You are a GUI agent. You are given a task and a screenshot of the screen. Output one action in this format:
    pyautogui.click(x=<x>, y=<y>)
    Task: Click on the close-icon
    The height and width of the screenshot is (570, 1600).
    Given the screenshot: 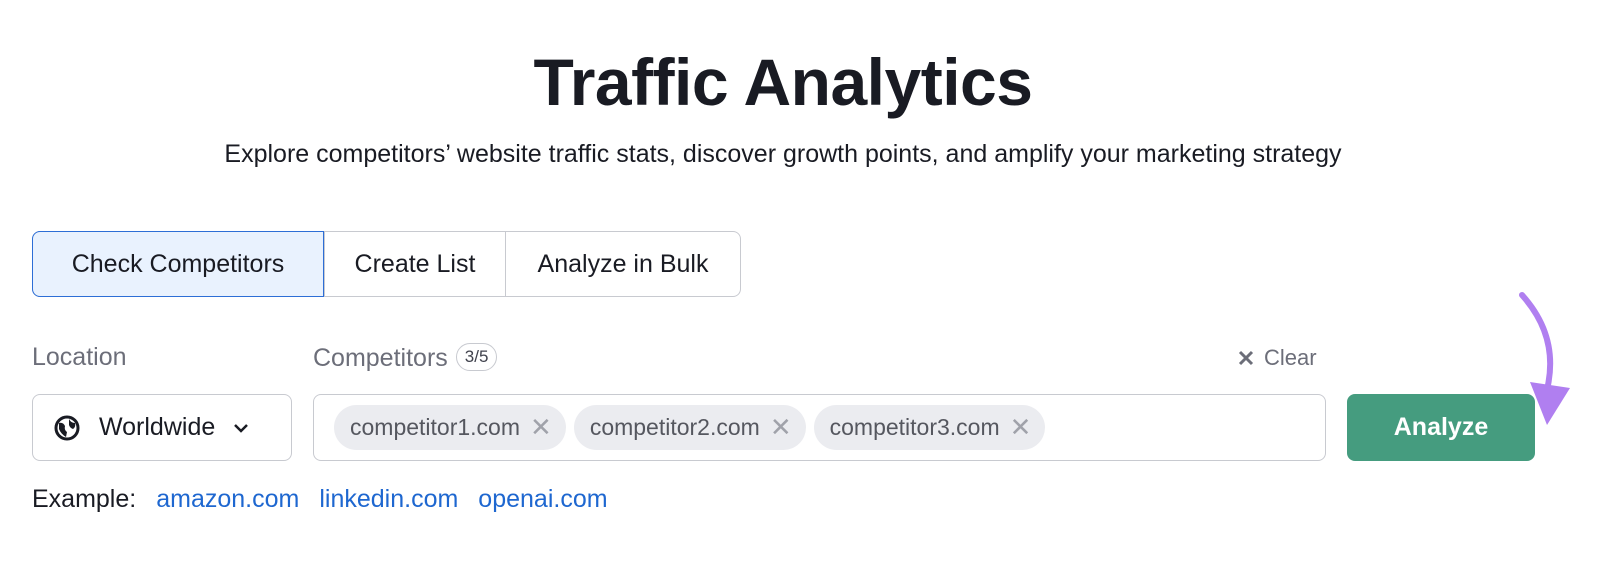 What is the action you would take?
    pyautogui.click(x=1246, y=358)
    